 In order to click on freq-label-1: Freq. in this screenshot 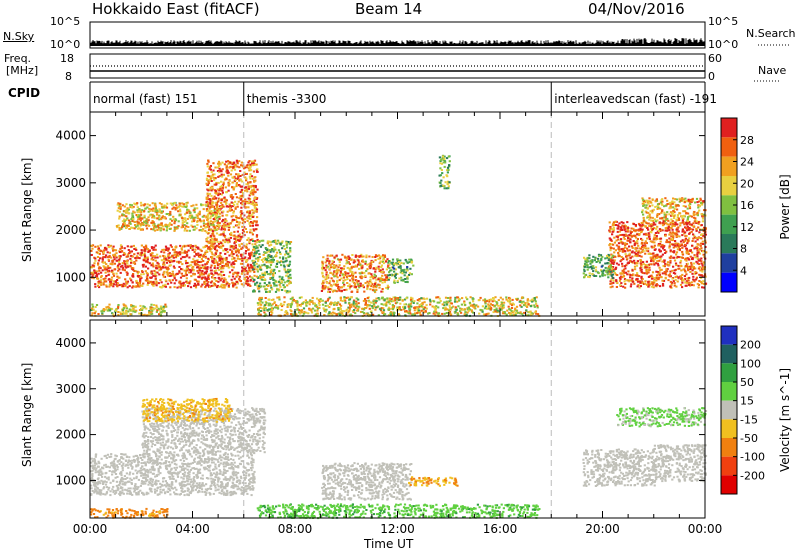, I will do `click(18, 58)`.